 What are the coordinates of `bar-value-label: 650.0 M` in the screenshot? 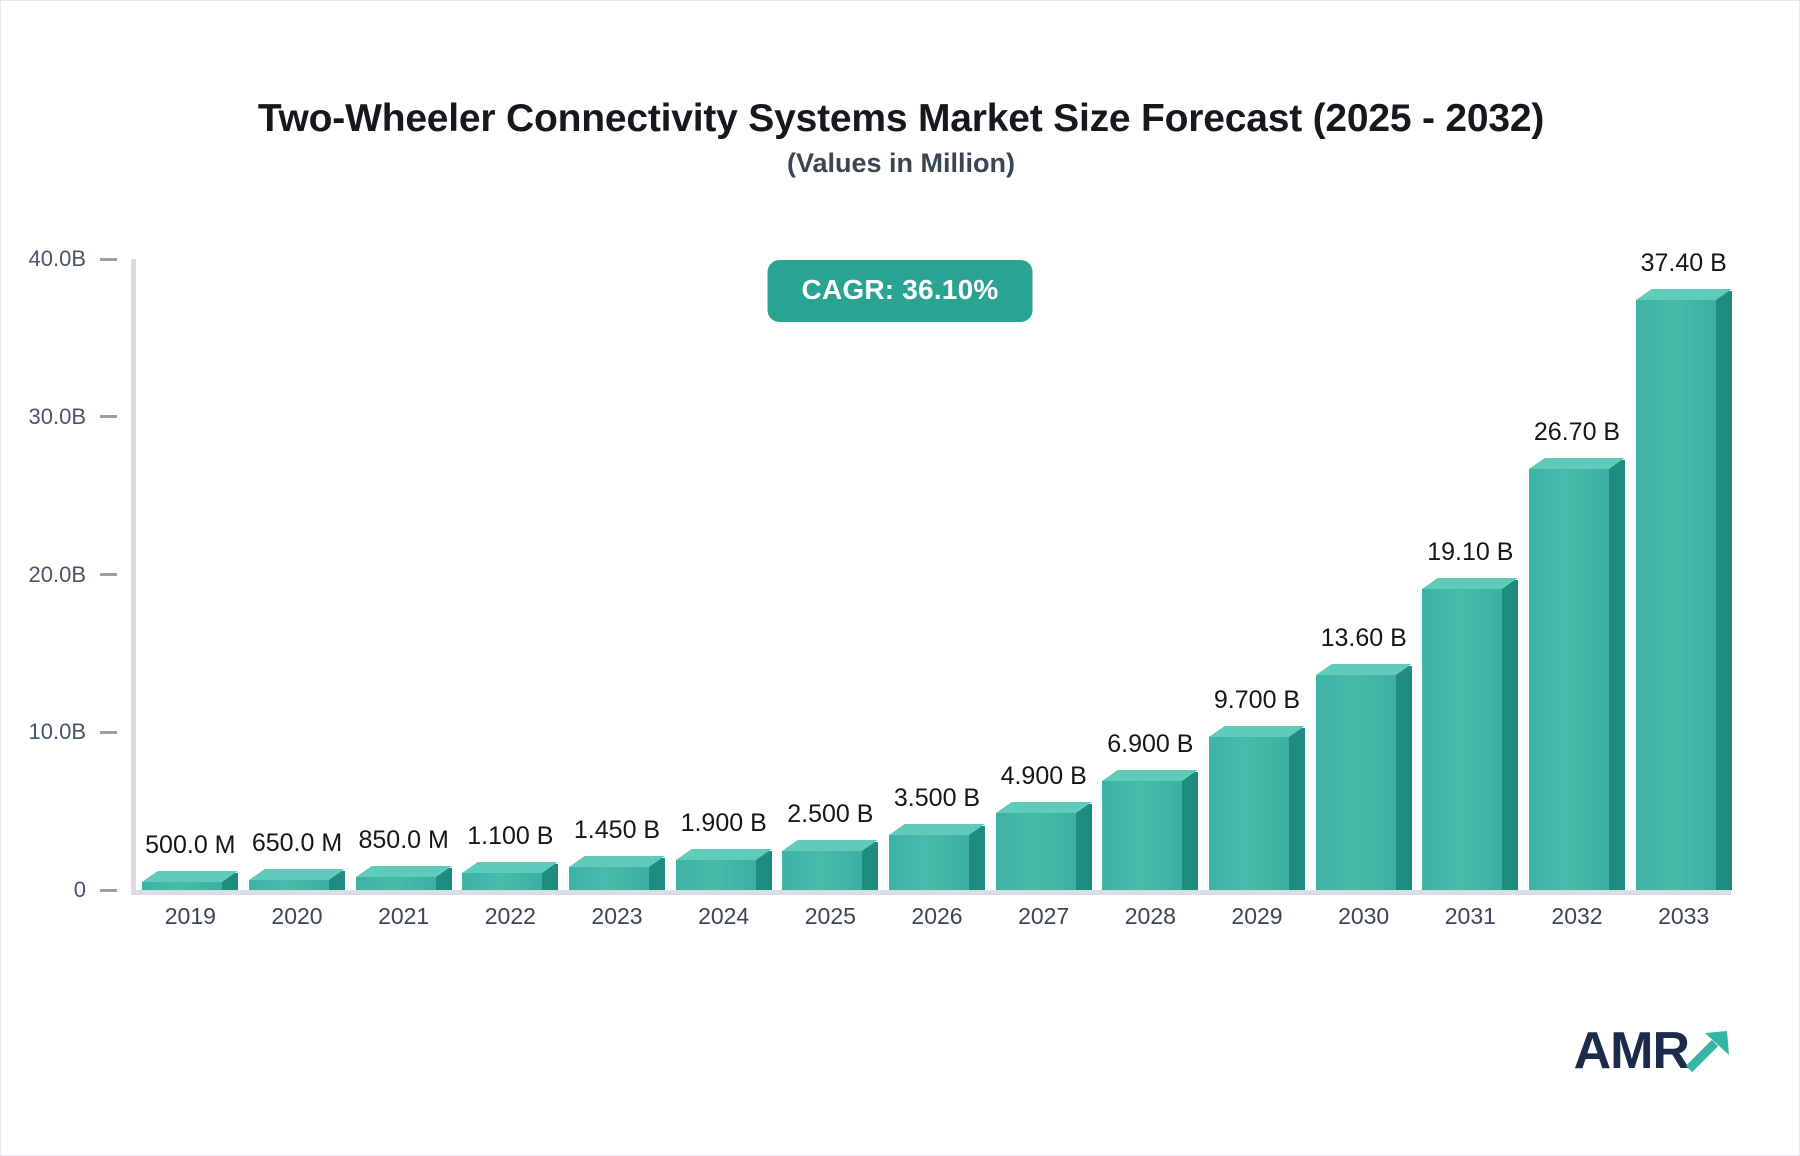 It's located at (297, 842).